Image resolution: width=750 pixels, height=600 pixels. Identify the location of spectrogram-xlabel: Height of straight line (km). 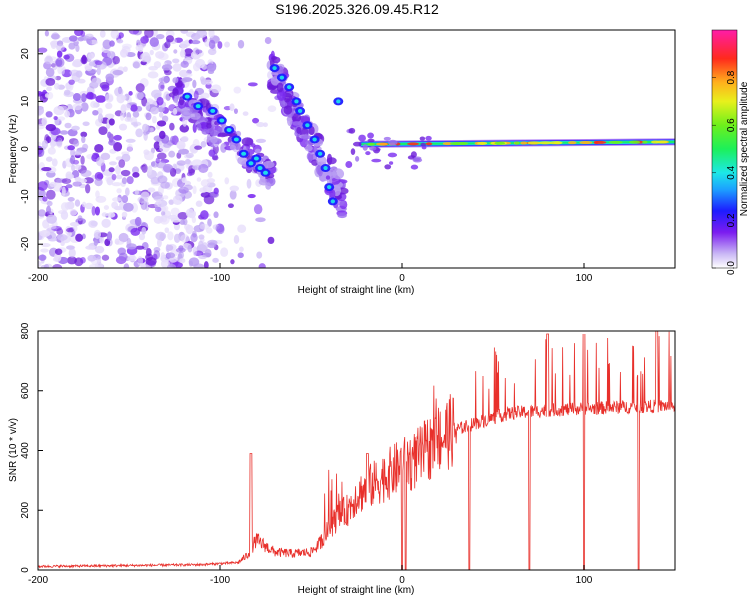
(356, 290).